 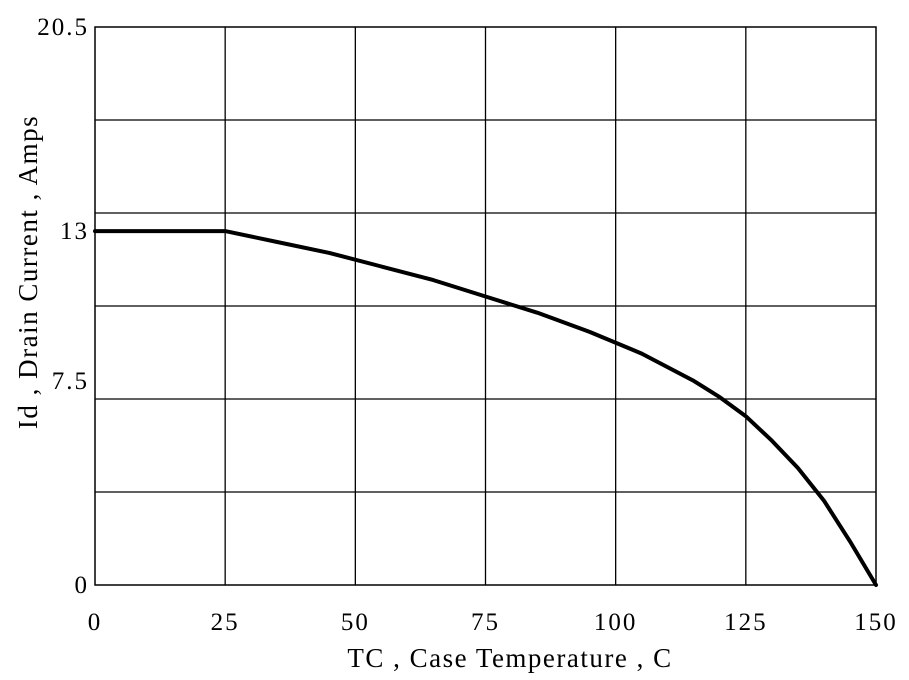 What do you see at coordinates (28, 272) in the screenshot?
I see `y-axis-label: Id , Drain Current , Amps` at bounding box center [28, 272].